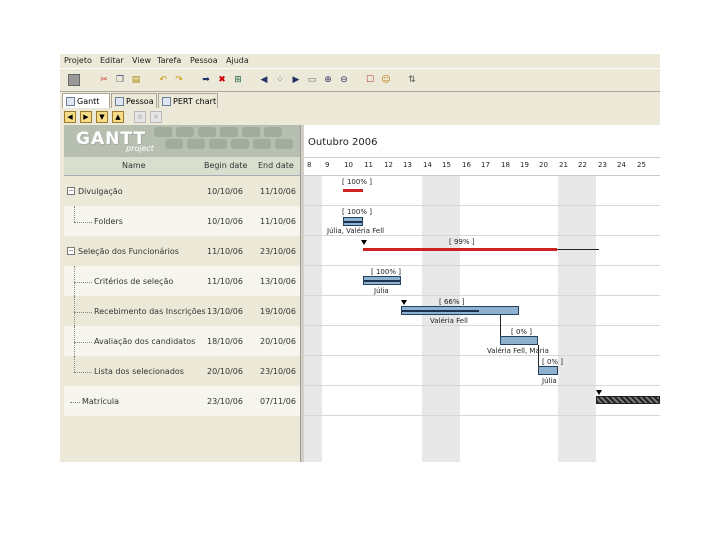 This screenshot has width=720, height=540. I want to click on task-end: 23/10/06, so click(278, 371).